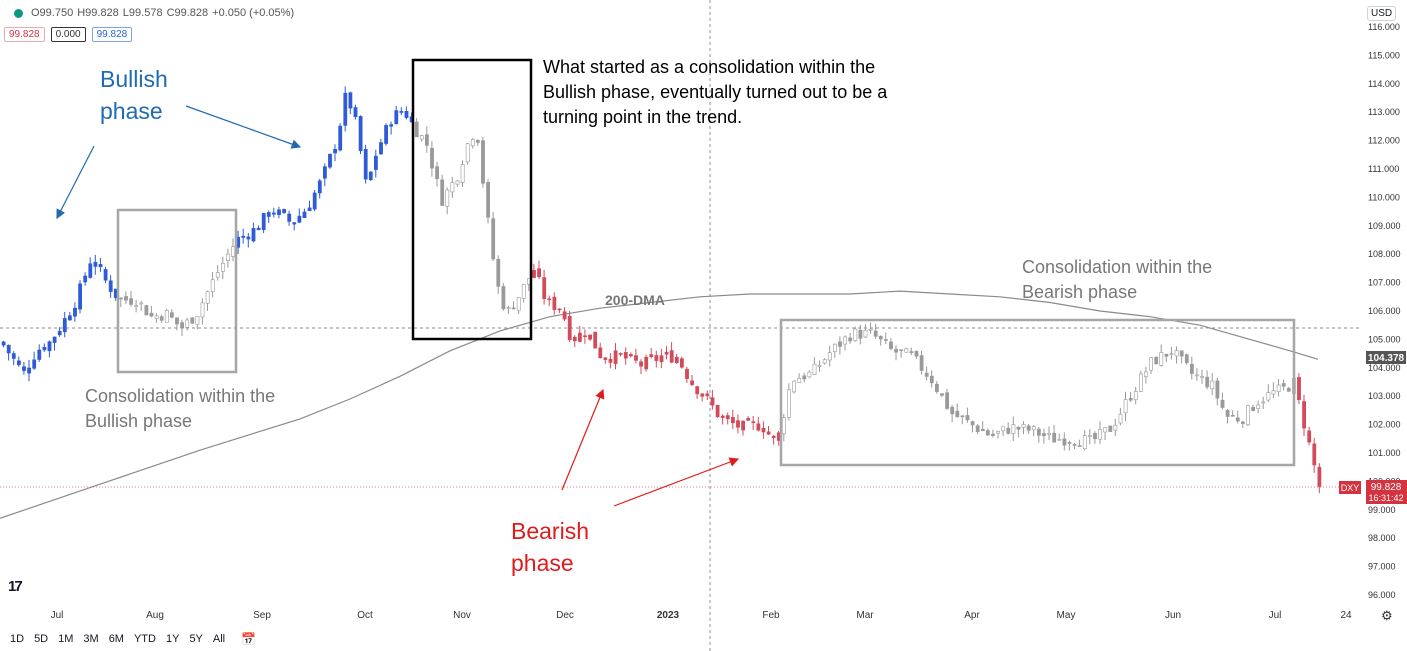 The width and height of the screenshot is (1407, 651). What do you see at coordinates (41, 639) in the screenshot?
I see `timeframe-5d: 5D` at bounding box center [41, 639].